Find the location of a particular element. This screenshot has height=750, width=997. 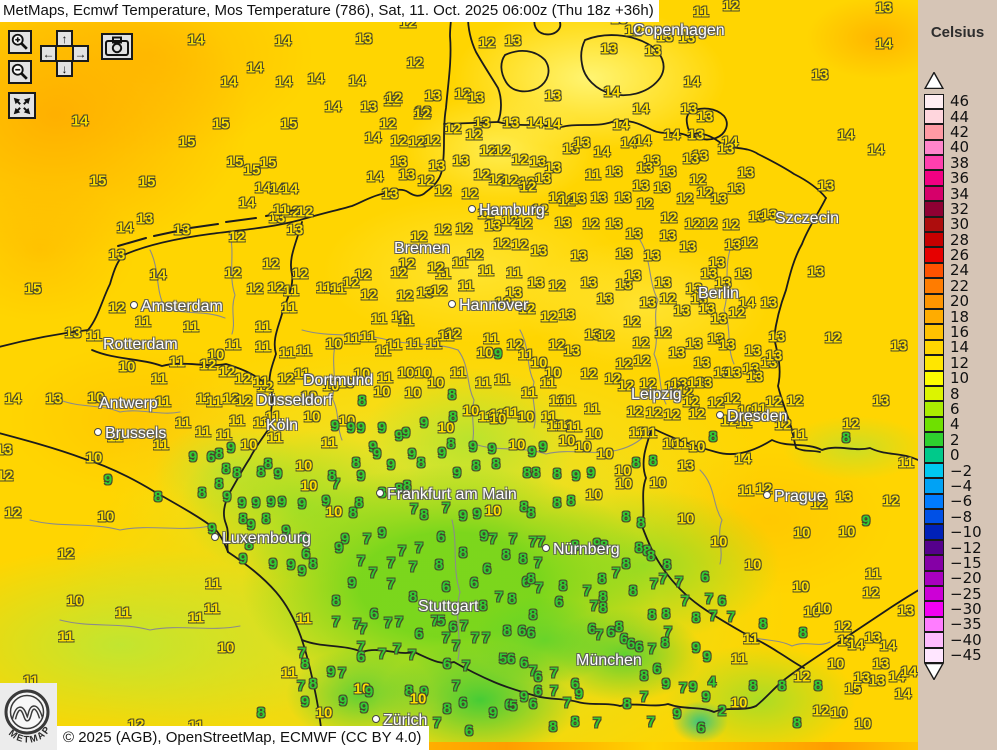

arrow-up-icon: ↑ is located at coordinates (64, 38).